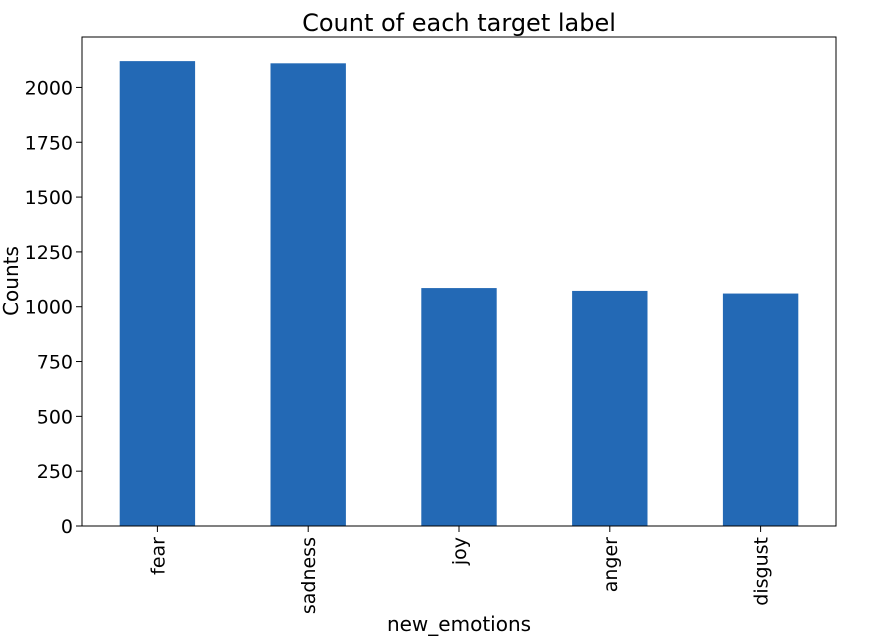  I want to click on bar-sadness, so click(308, 295).